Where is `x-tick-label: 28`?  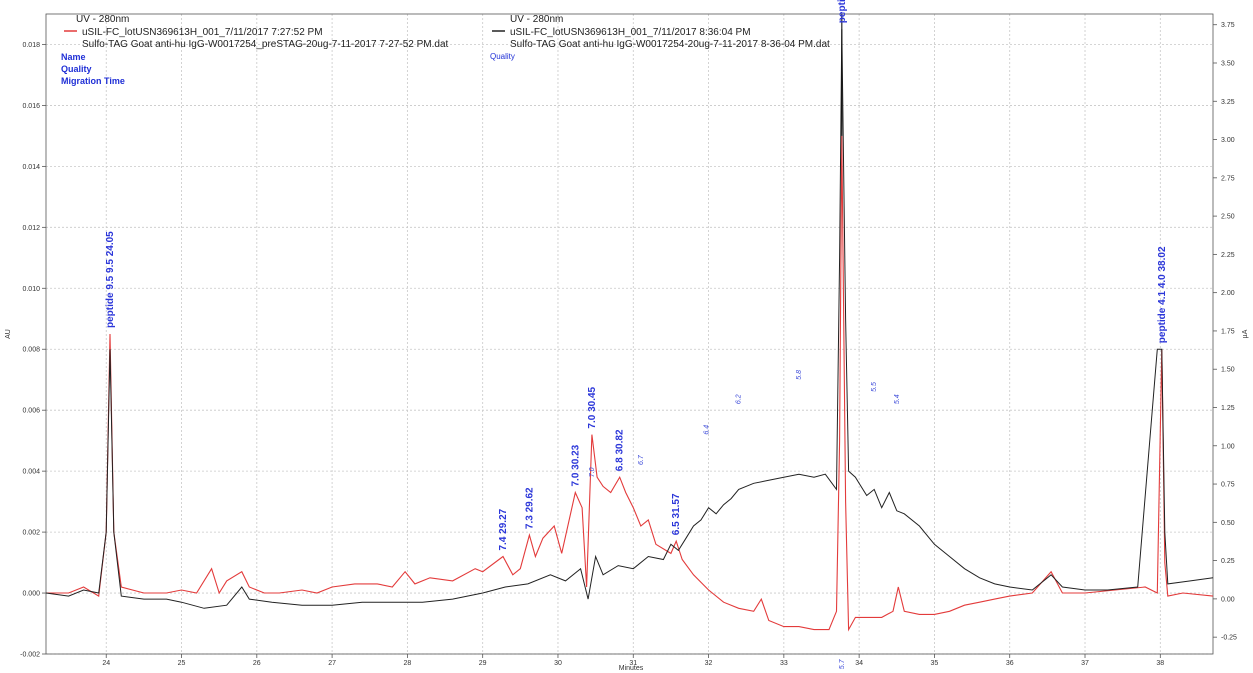 x-tick-label: 28 is located at coordinates (407, 663).